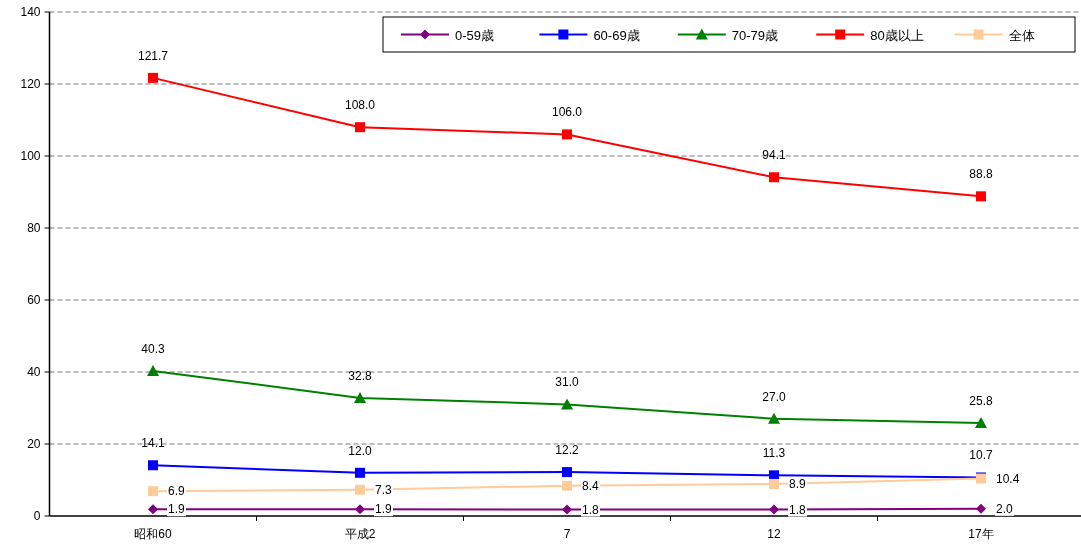 The width and height of the screenshot is (1081, 546). I want to click on data-label: 31.0, so click(567, 382).